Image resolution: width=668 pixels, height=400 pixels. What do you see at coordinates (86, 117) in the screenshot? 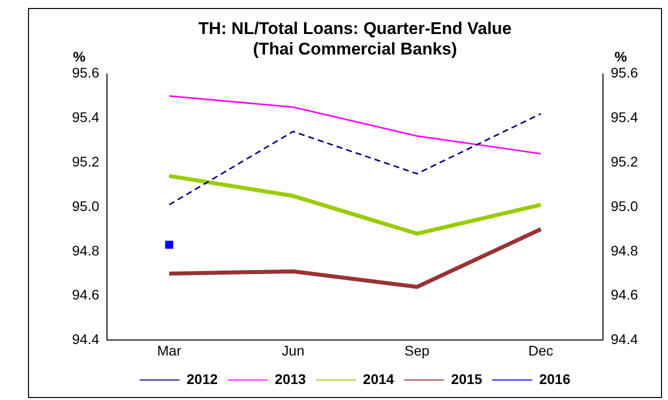
I see `y-tick-label: 95.4` at bounding box center [86, 117].